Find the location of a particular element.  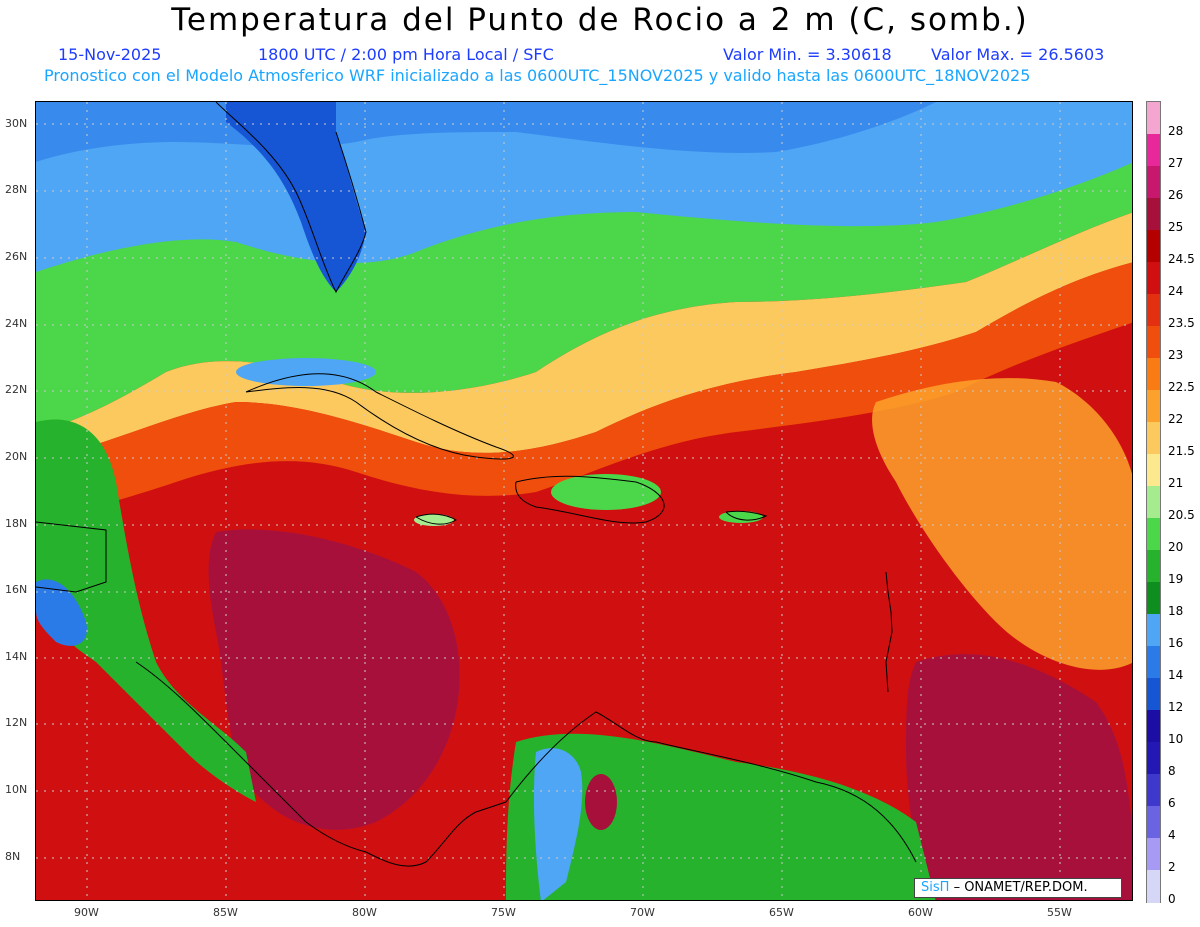

lon-label: 60W is located at coordinates (920, 912).